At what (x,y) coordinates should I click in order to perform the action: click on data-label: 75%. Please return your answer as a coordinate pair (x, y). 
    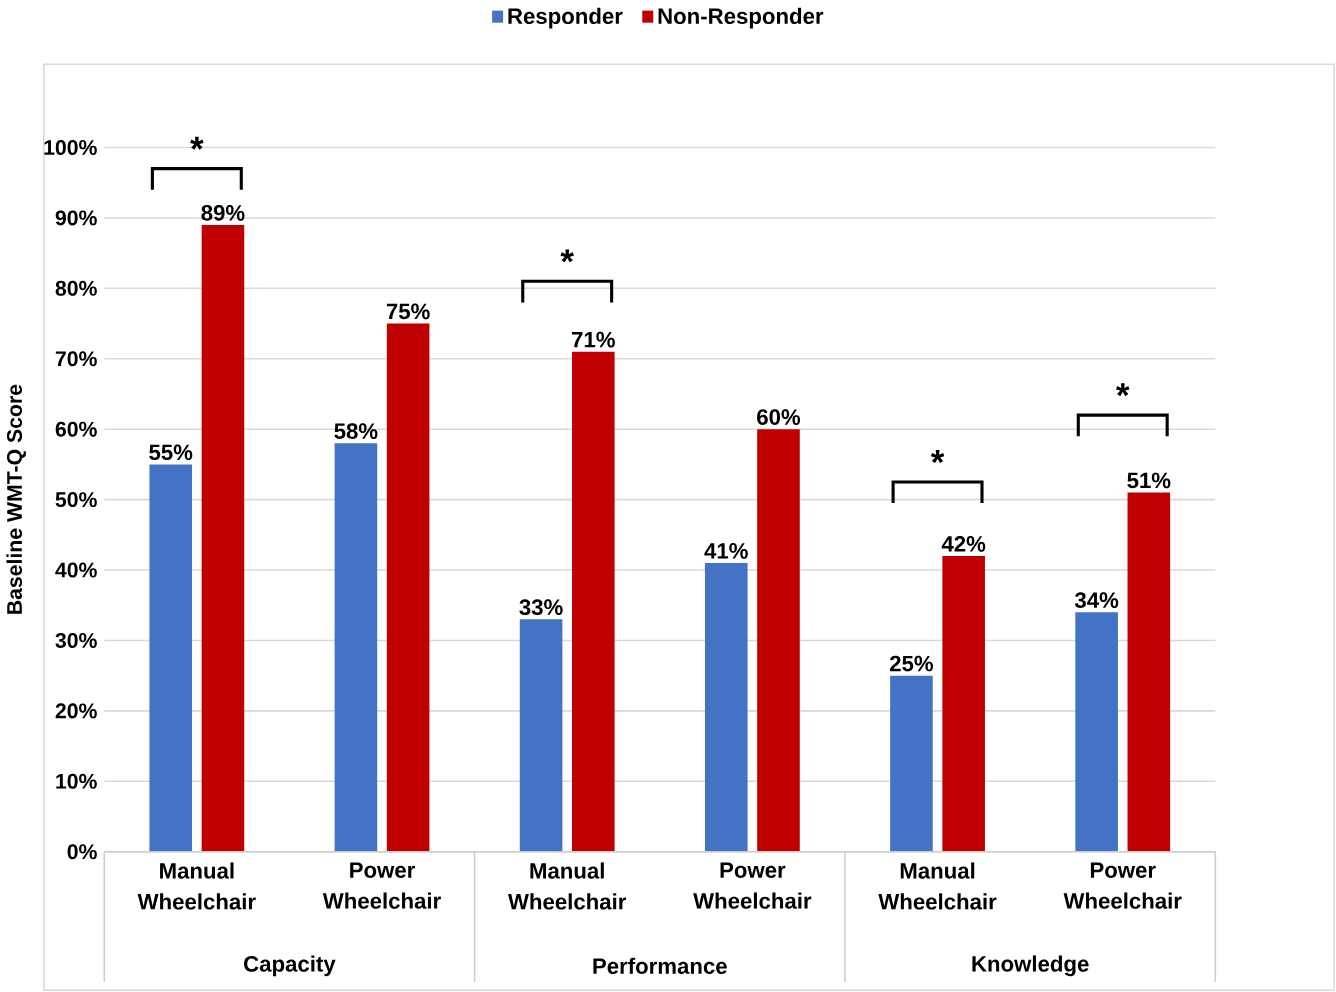
    Looking at the image, I should click on (408, 311).